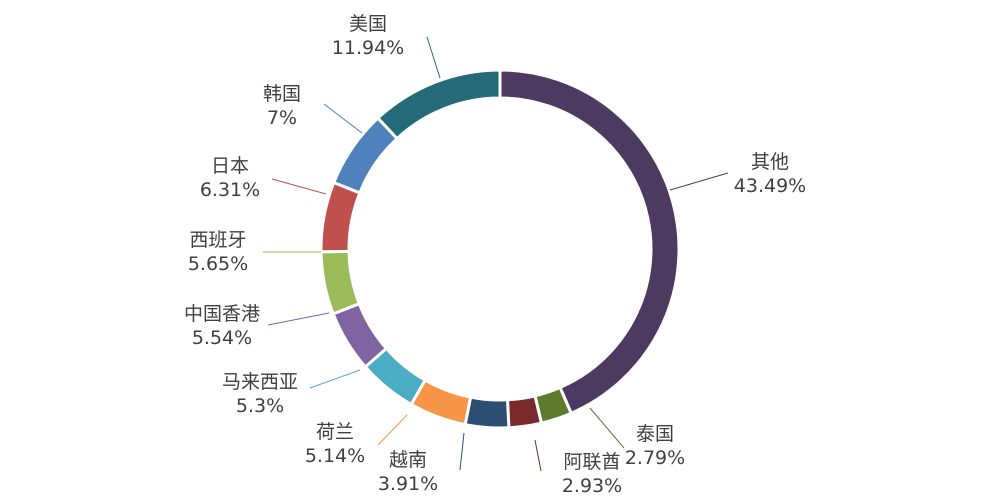  I want to click on category-label-6: 中国香港, so click(222, 314).